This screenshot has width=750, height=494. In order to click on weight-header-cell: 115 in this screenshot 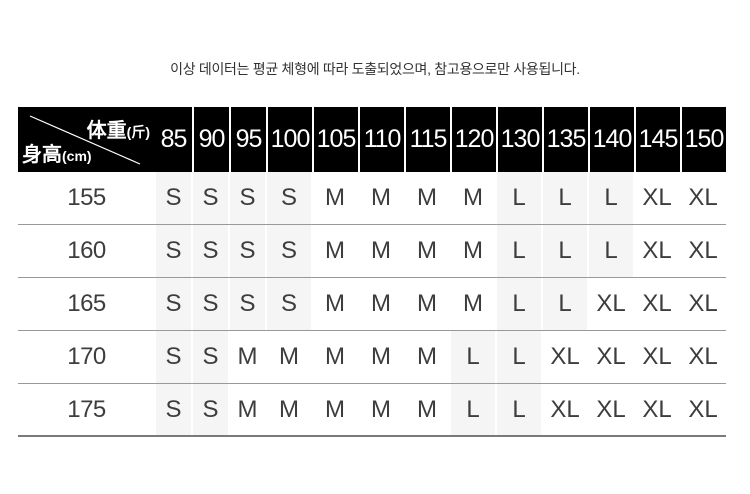, I will do `click(427, 139)`.